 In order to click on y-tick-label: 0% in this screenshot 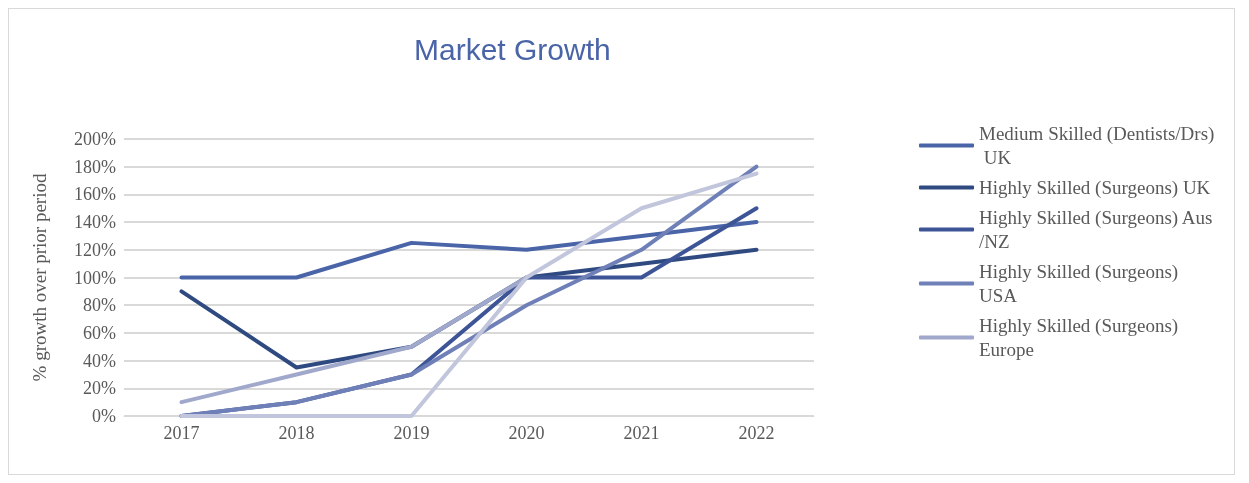, I will do `click(104, 416)`.